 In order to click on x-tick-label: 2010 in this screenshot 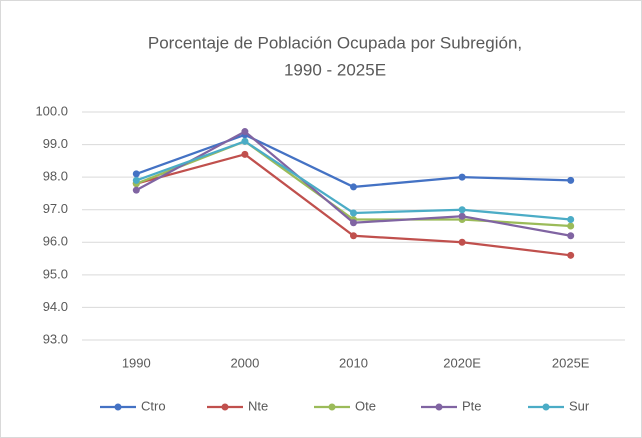, I will do `click(353, 362)`.